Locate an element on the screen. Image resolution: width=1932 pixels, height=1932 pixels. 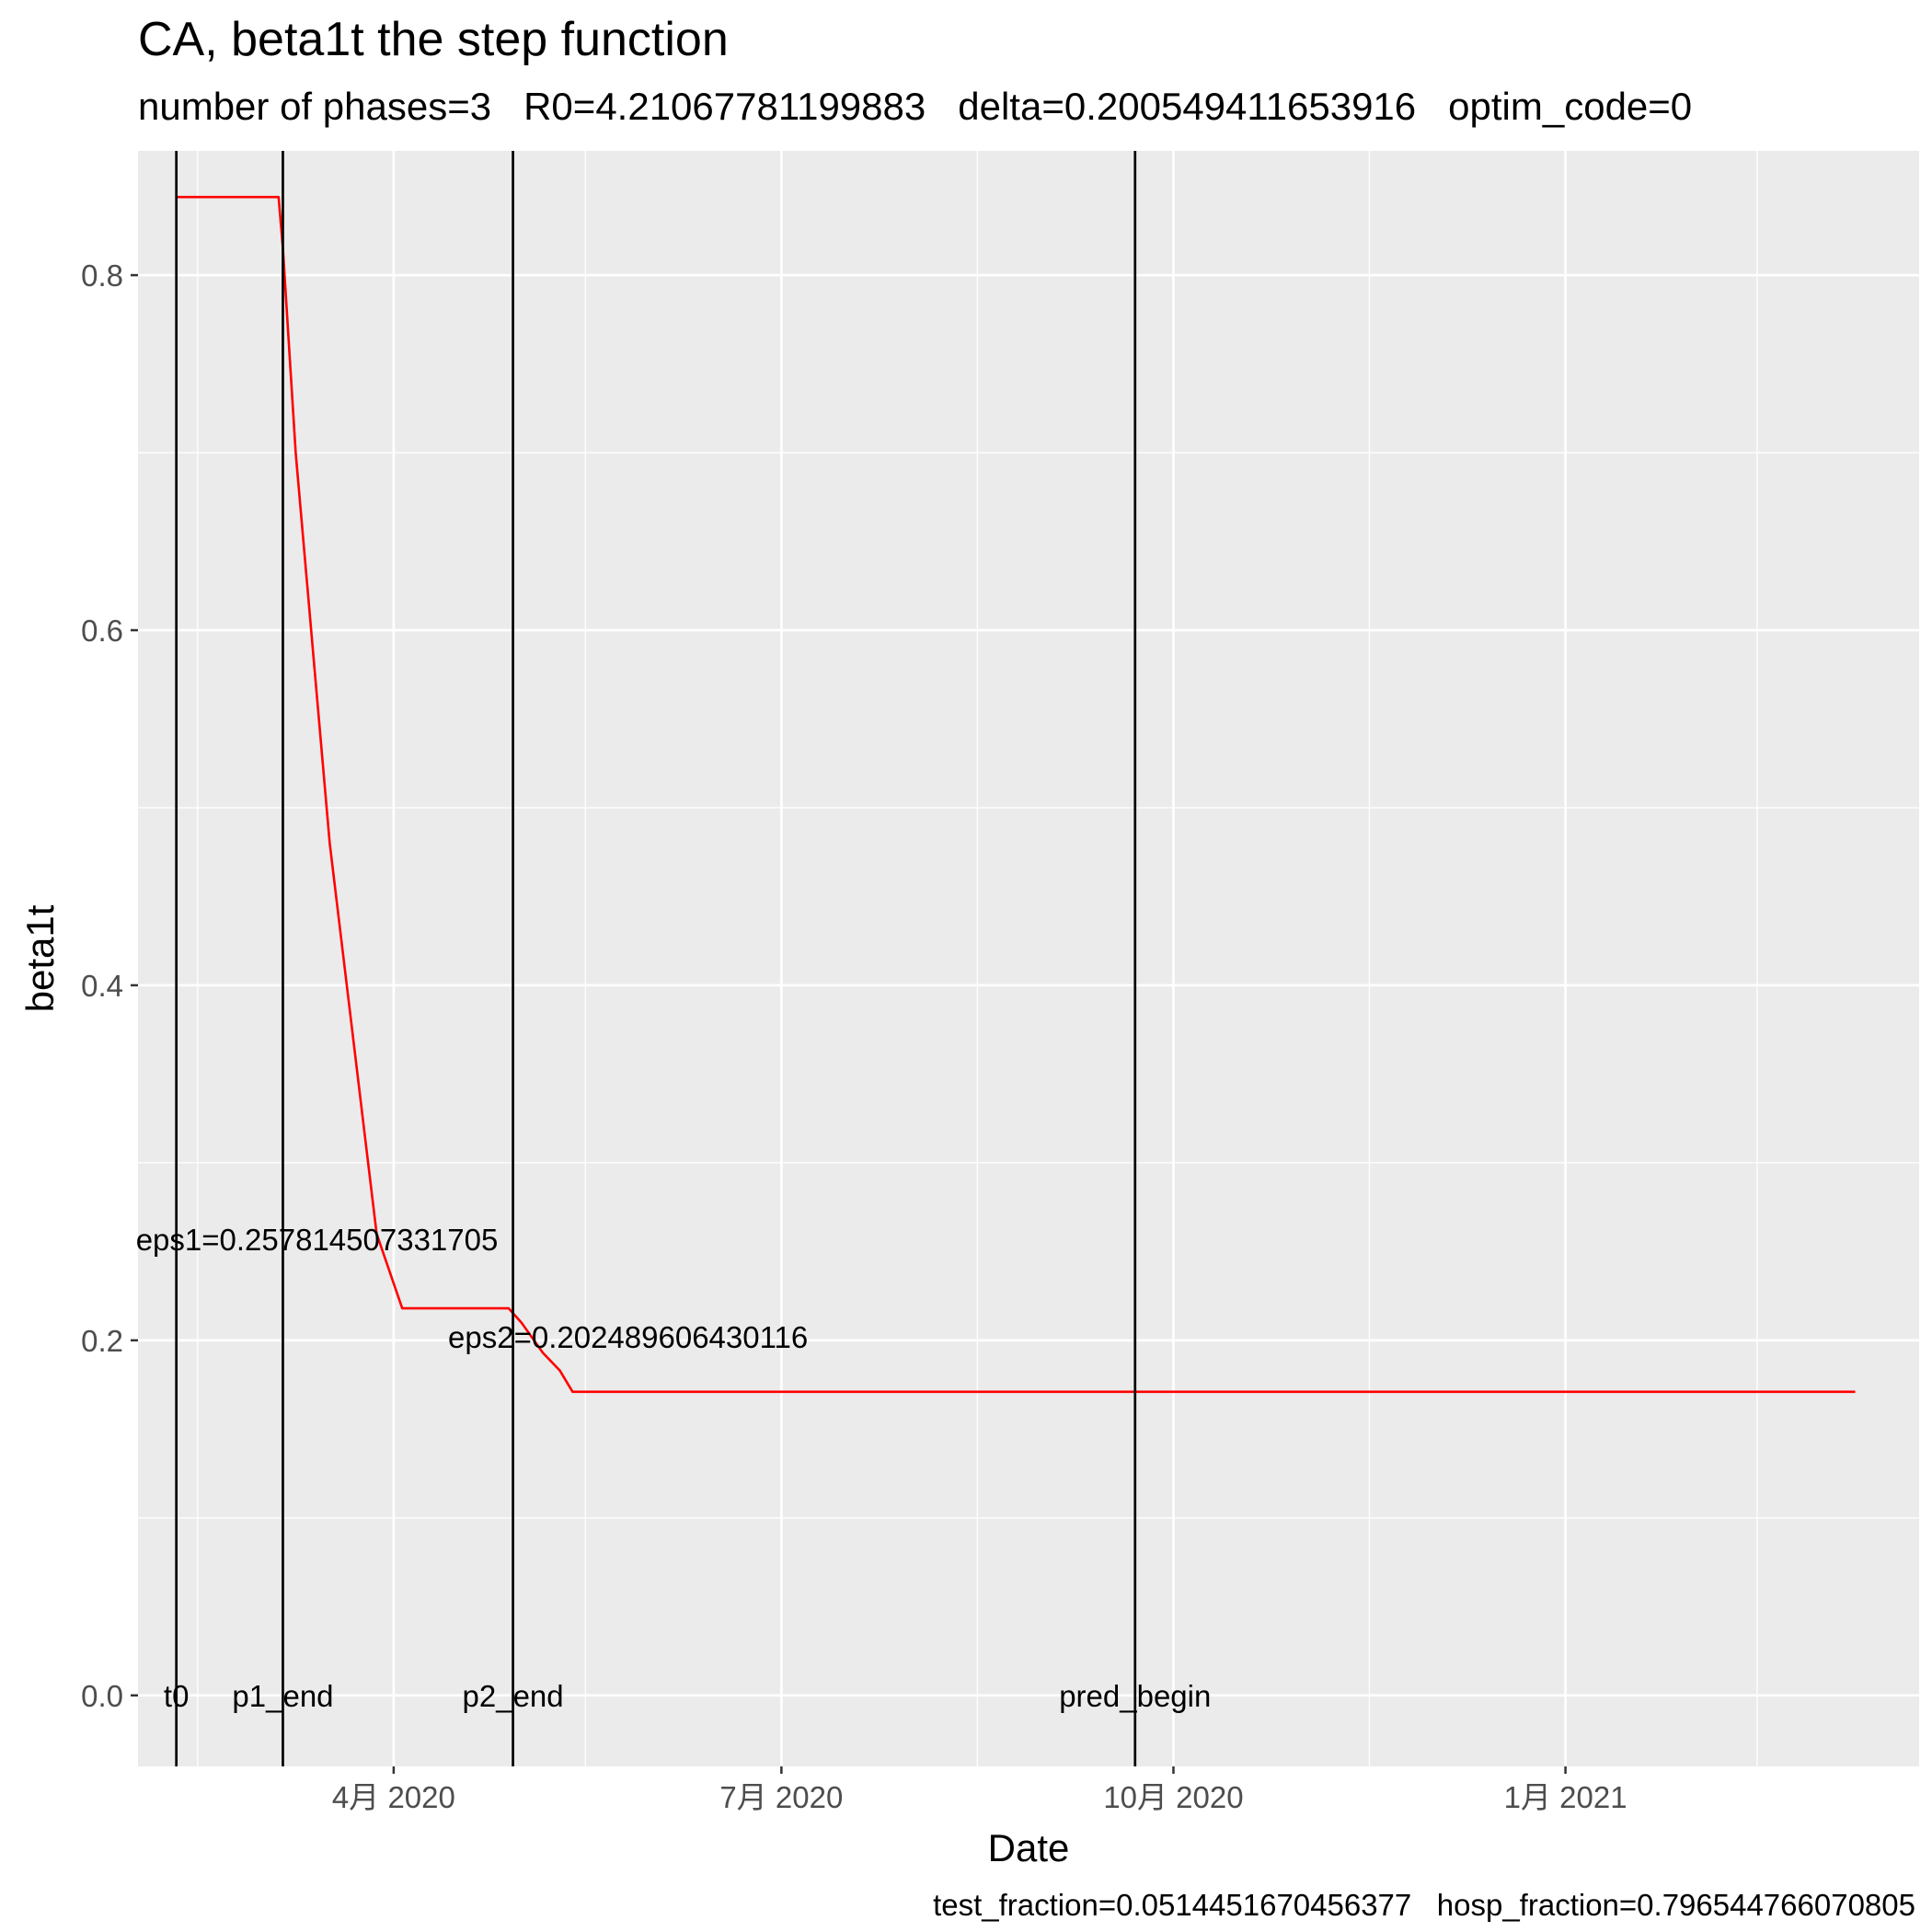
vline-label-t0: t0 is located at coordinates (177, 1696).